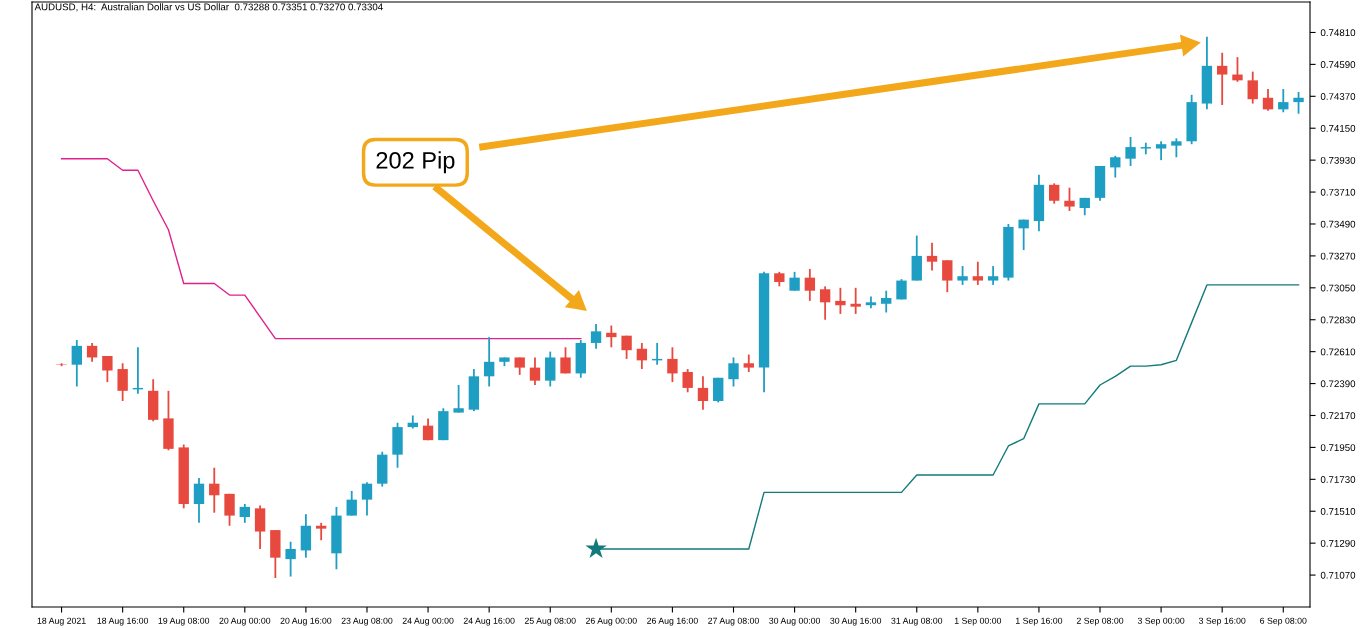 This screenshot has height=628, width=1362. I want to click on chart-title: AUDUSD, H4: Australian Dollar vs US Dollar 0.73288 0.73351 0.73270 0.73304, so click(208, 7).